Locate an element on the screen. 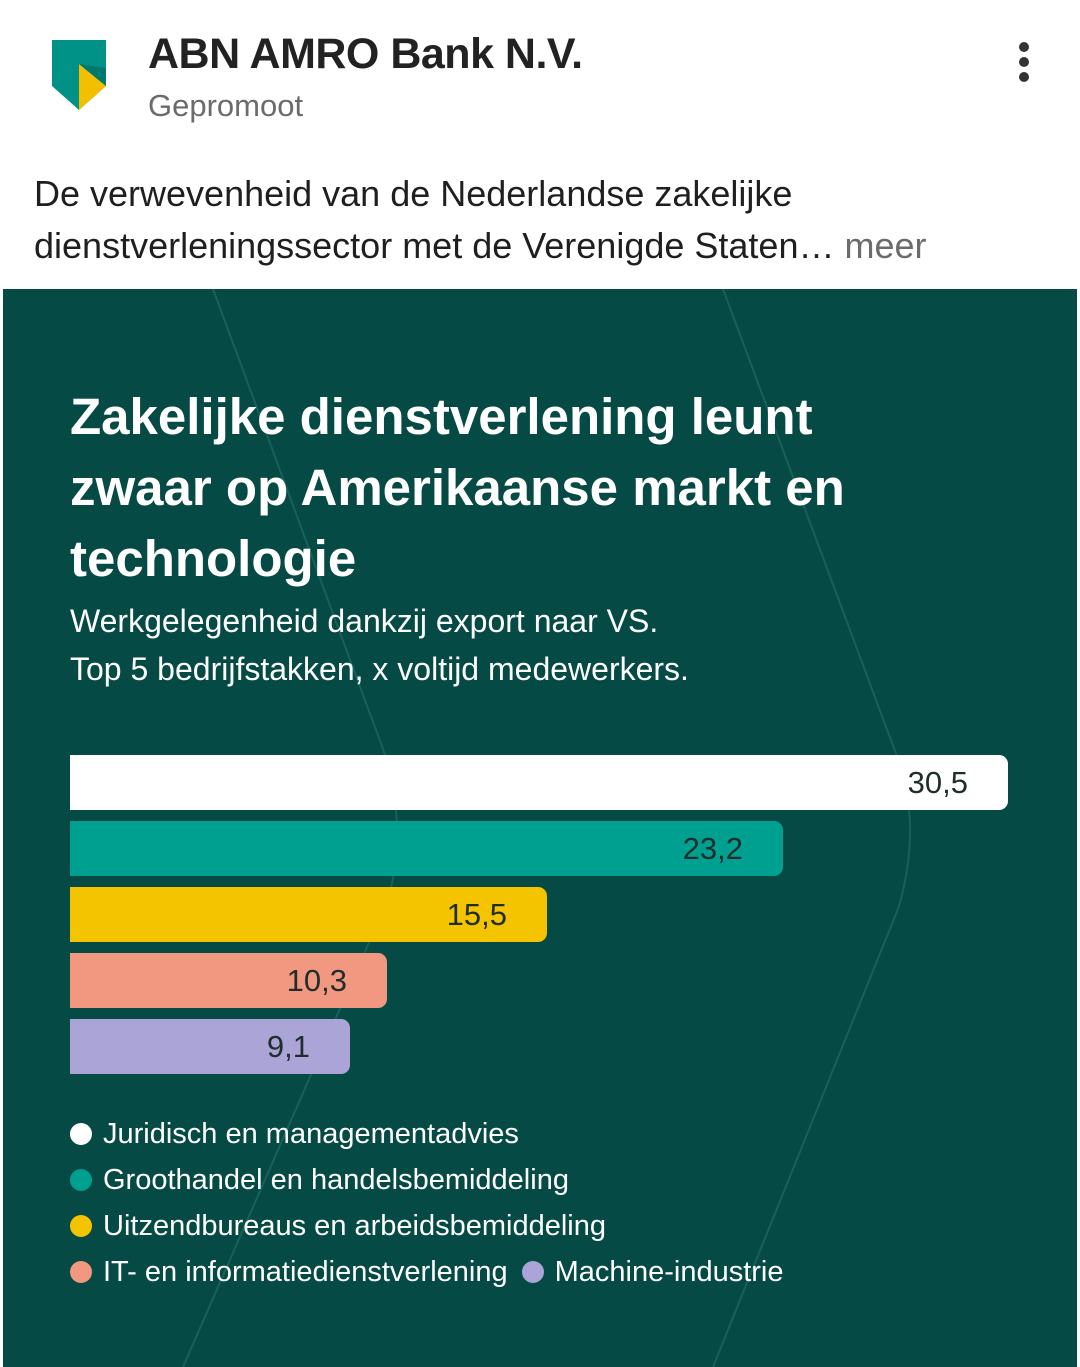 The height and width of the screenshot is (1367, 1080). legend-label: Uitzendbureaus en arbeidsbemiddeling is located at coordinates (354, 1225).